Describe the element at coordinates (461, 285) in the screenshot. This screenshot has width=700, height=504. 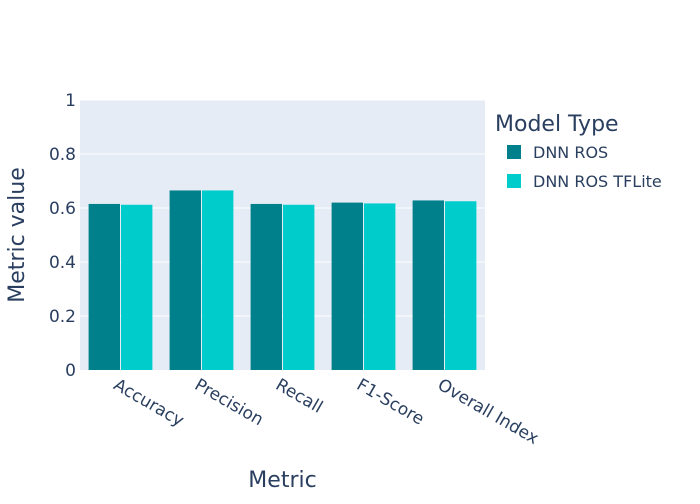
I see `bar-dnn-ros-tflite-overall-index` at that location.